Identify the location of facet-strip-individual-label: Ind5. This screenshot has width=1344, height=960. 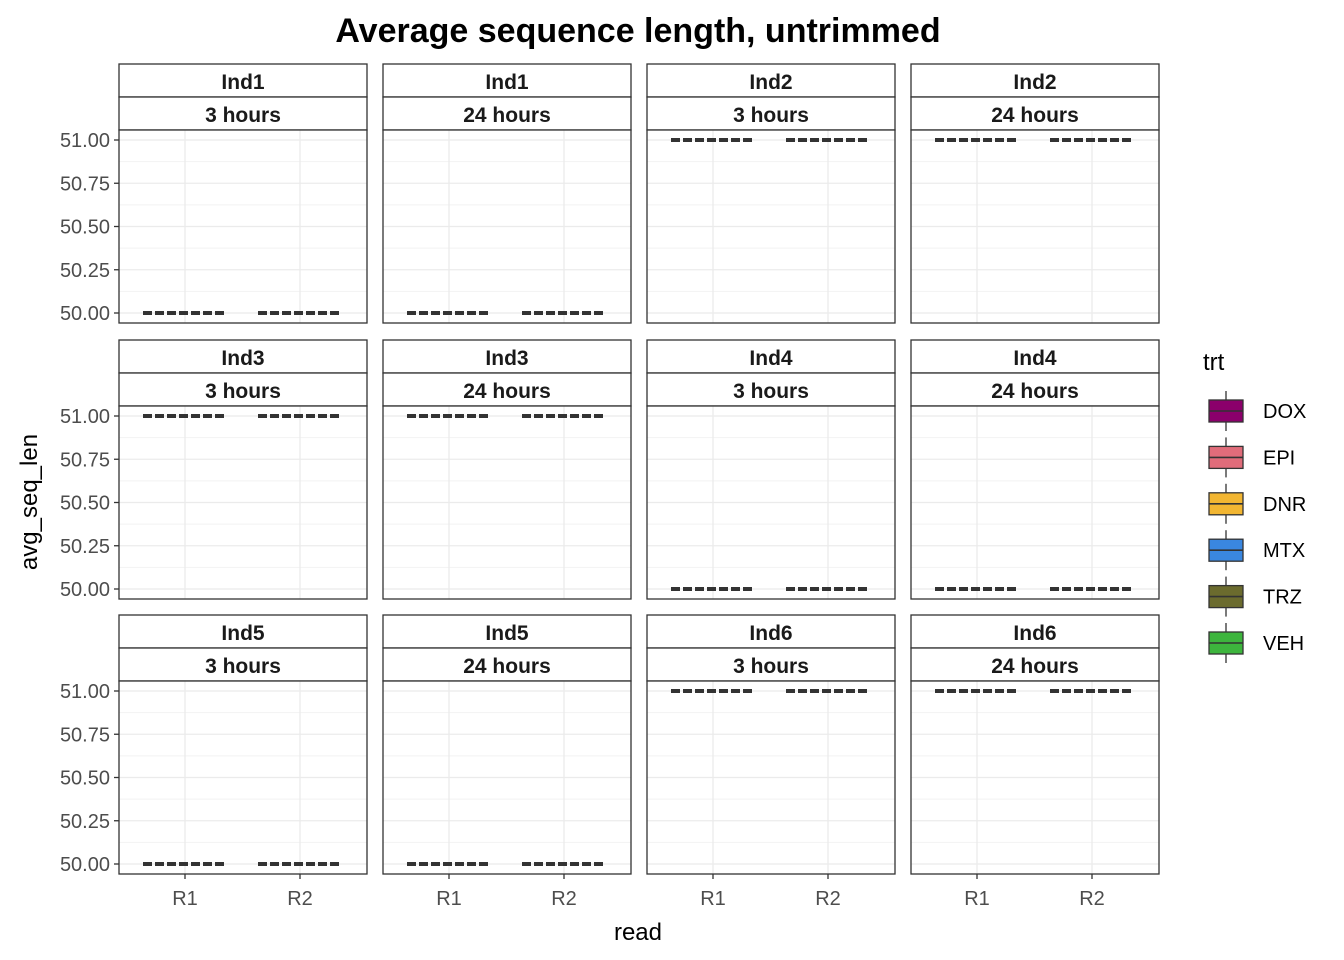
(242, 633).